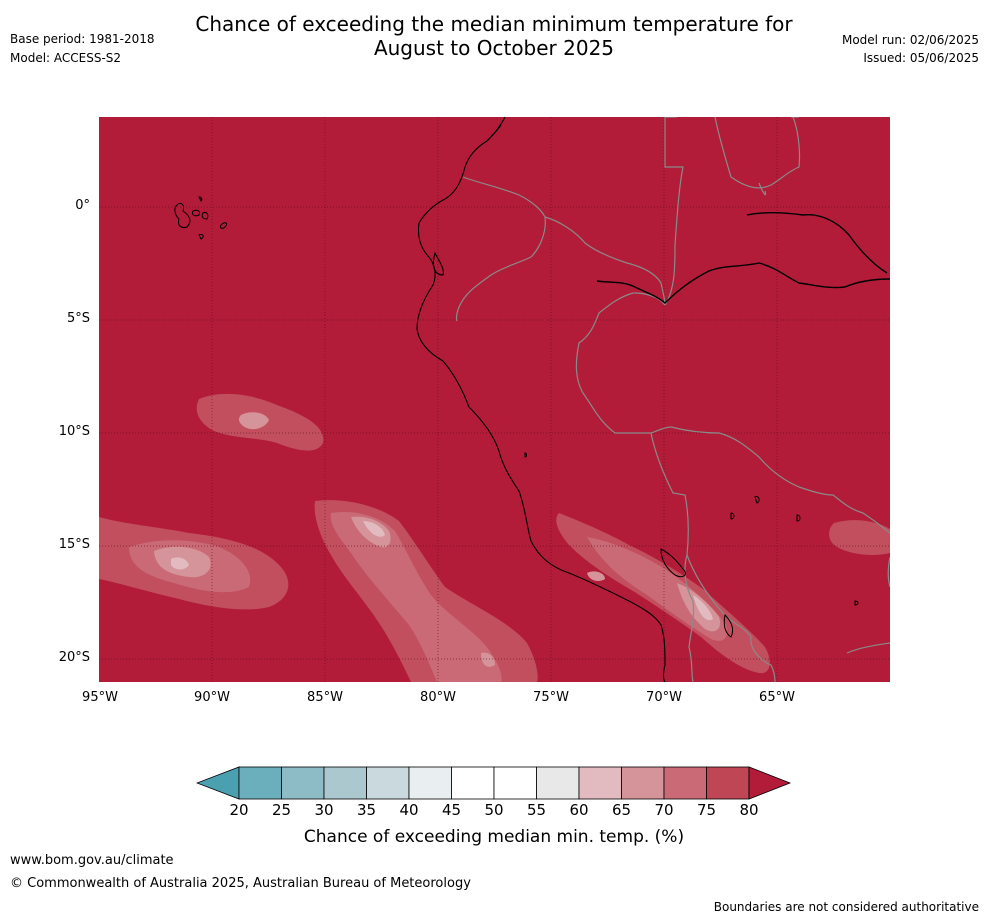 The width and height of the screenshot is (988, 919). Describe the element at coordinates (921, 58) in the screenshot. I see `issued-text: Issued: 05/06/2025` at that location.